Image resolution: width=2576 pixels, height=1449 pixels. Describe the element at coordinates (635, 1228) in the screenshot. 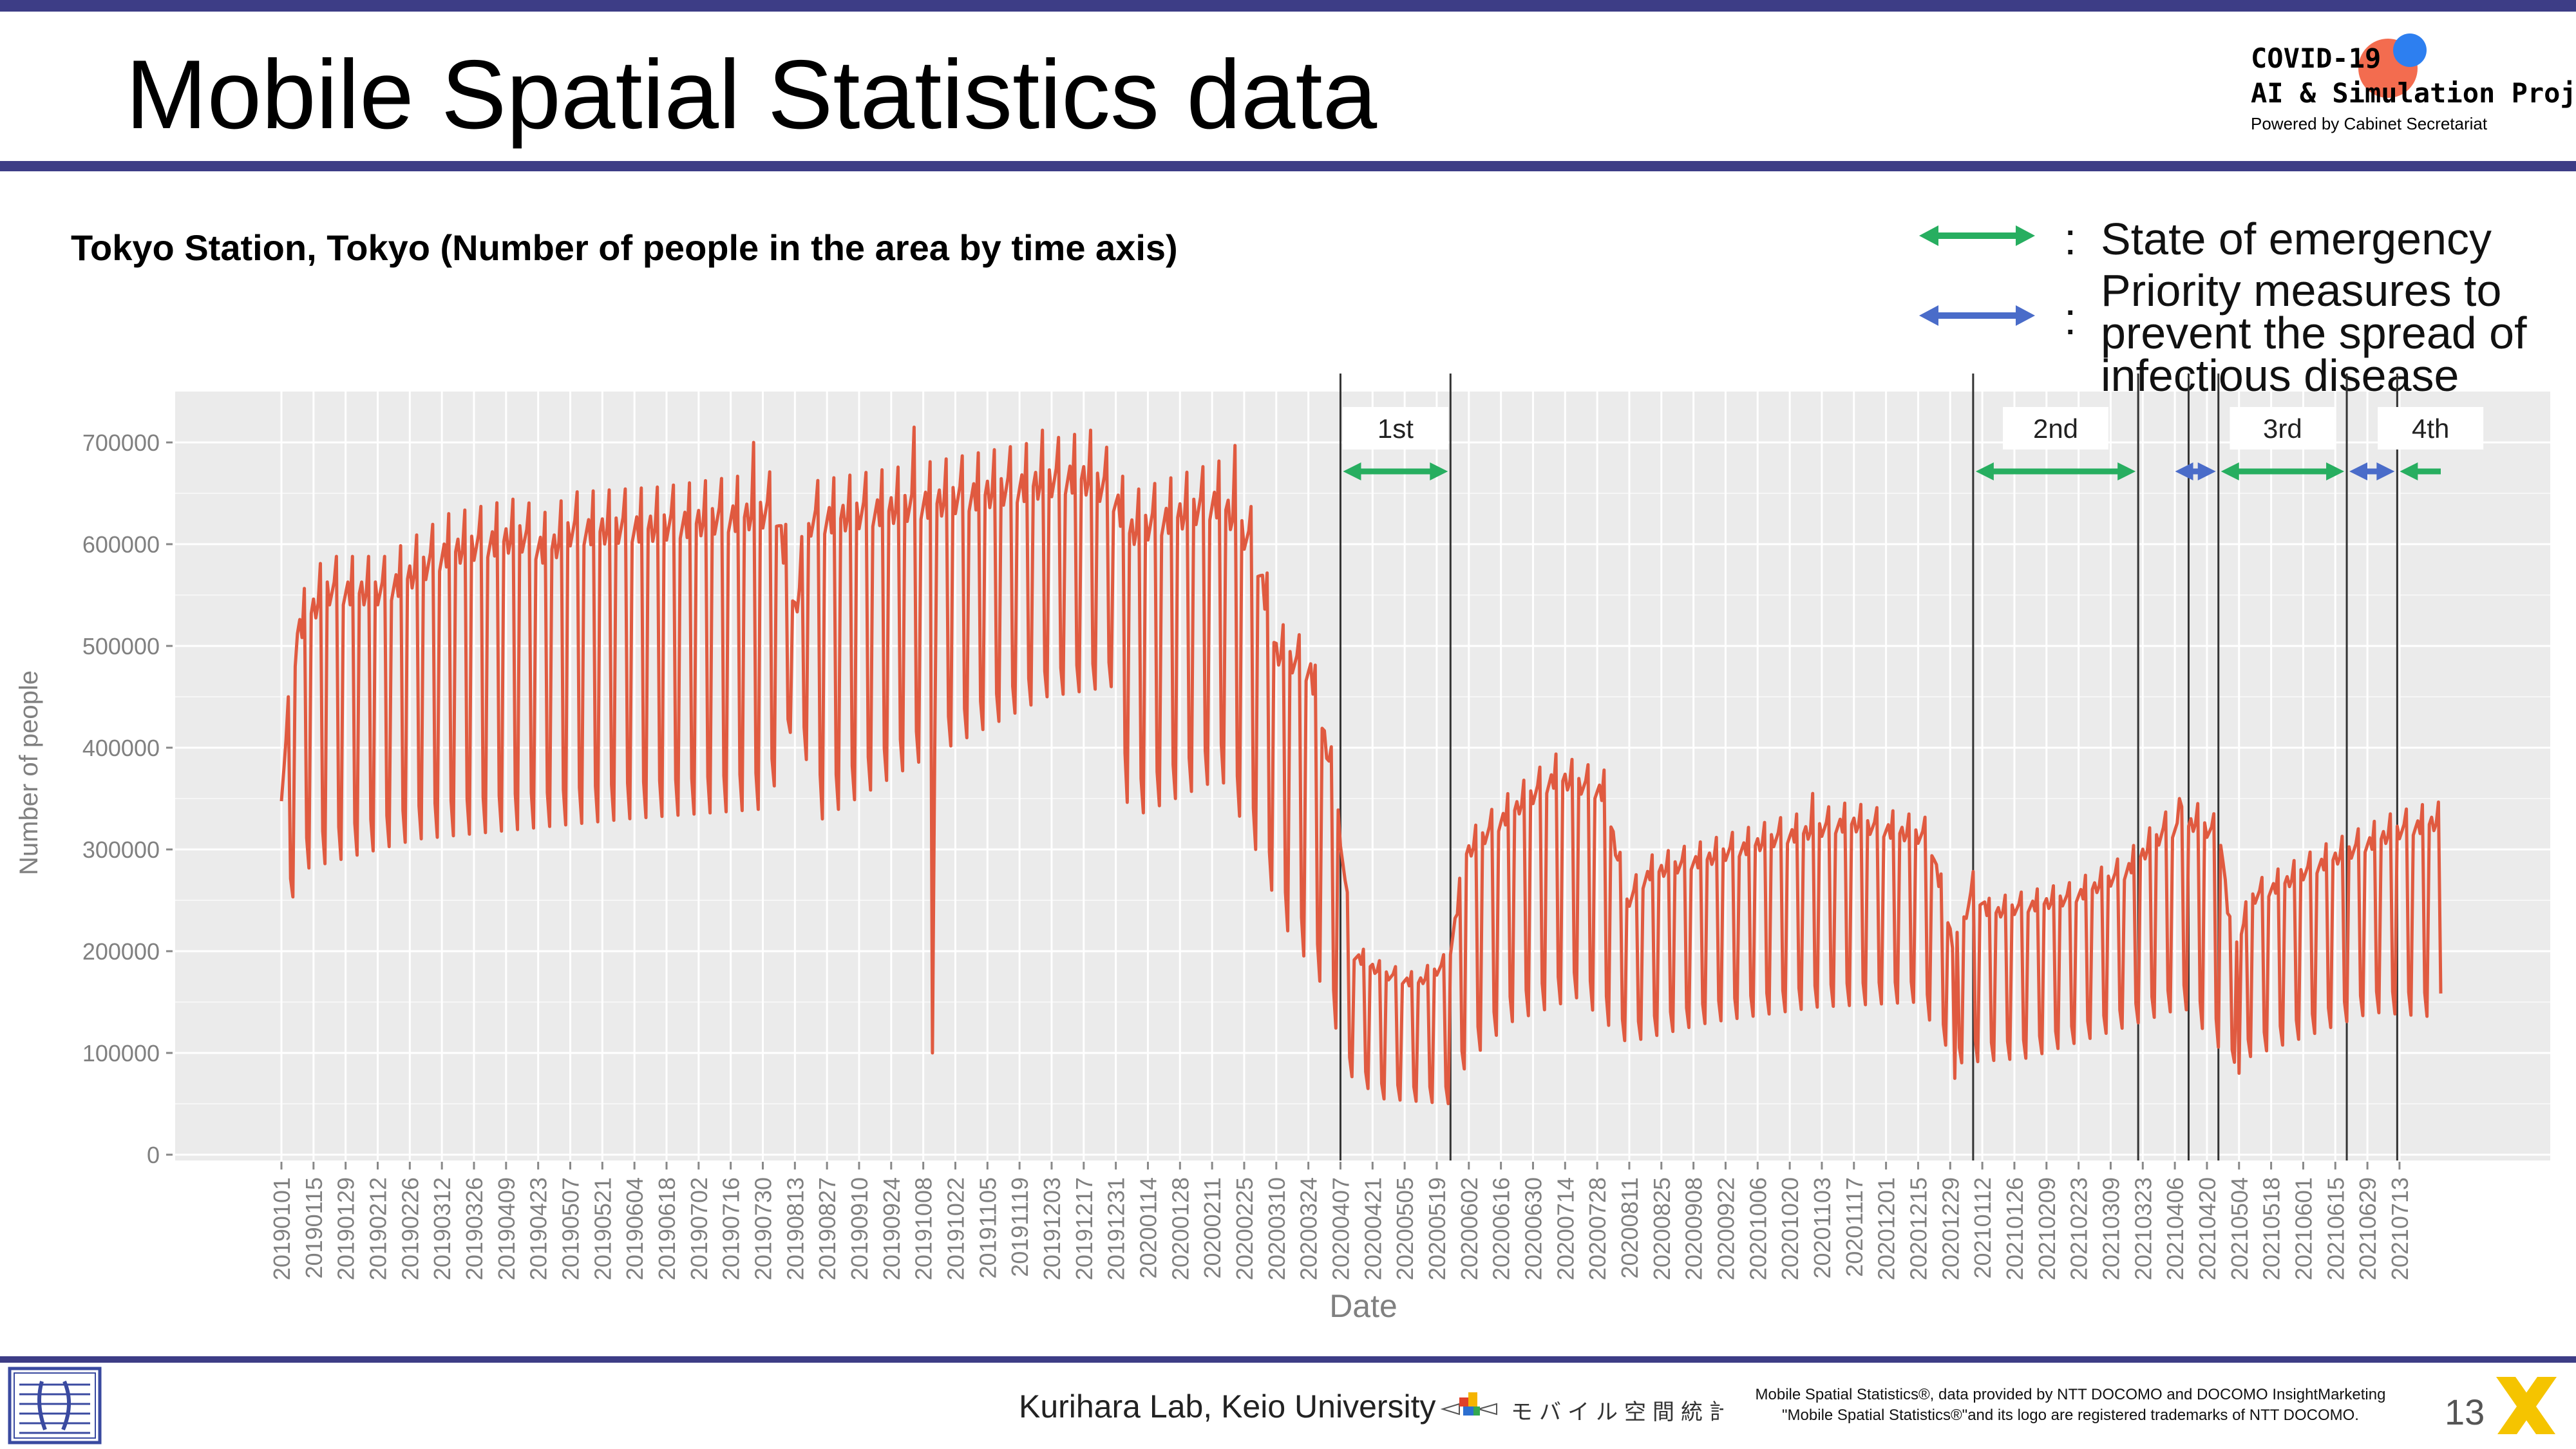

I see `x-tick-label: 20190604` at that location.